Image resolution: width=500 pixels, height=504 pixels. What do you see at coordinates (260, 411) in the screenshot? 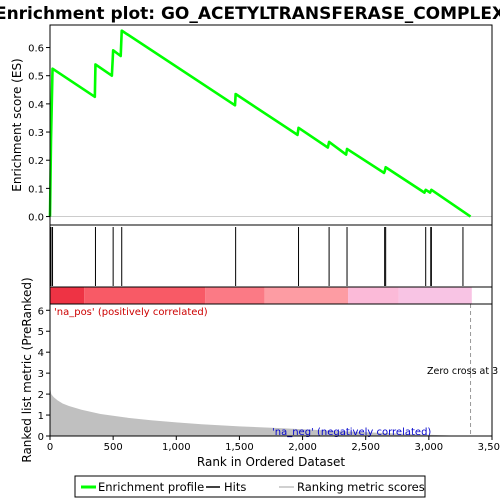
I see `ranking-metric-area` at bounding box center [260, 411].